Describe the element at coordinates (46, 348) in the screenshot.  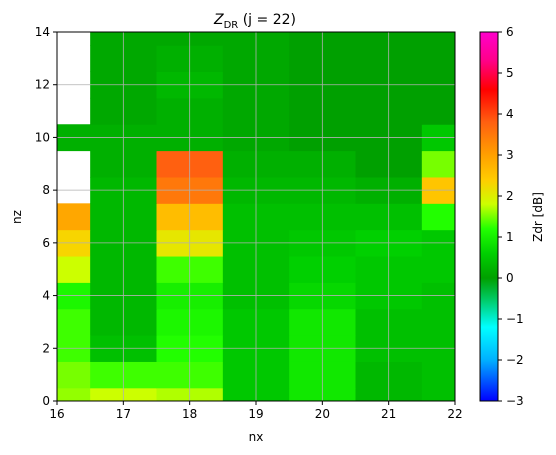
I see `y-tick-label: 2` at that location.